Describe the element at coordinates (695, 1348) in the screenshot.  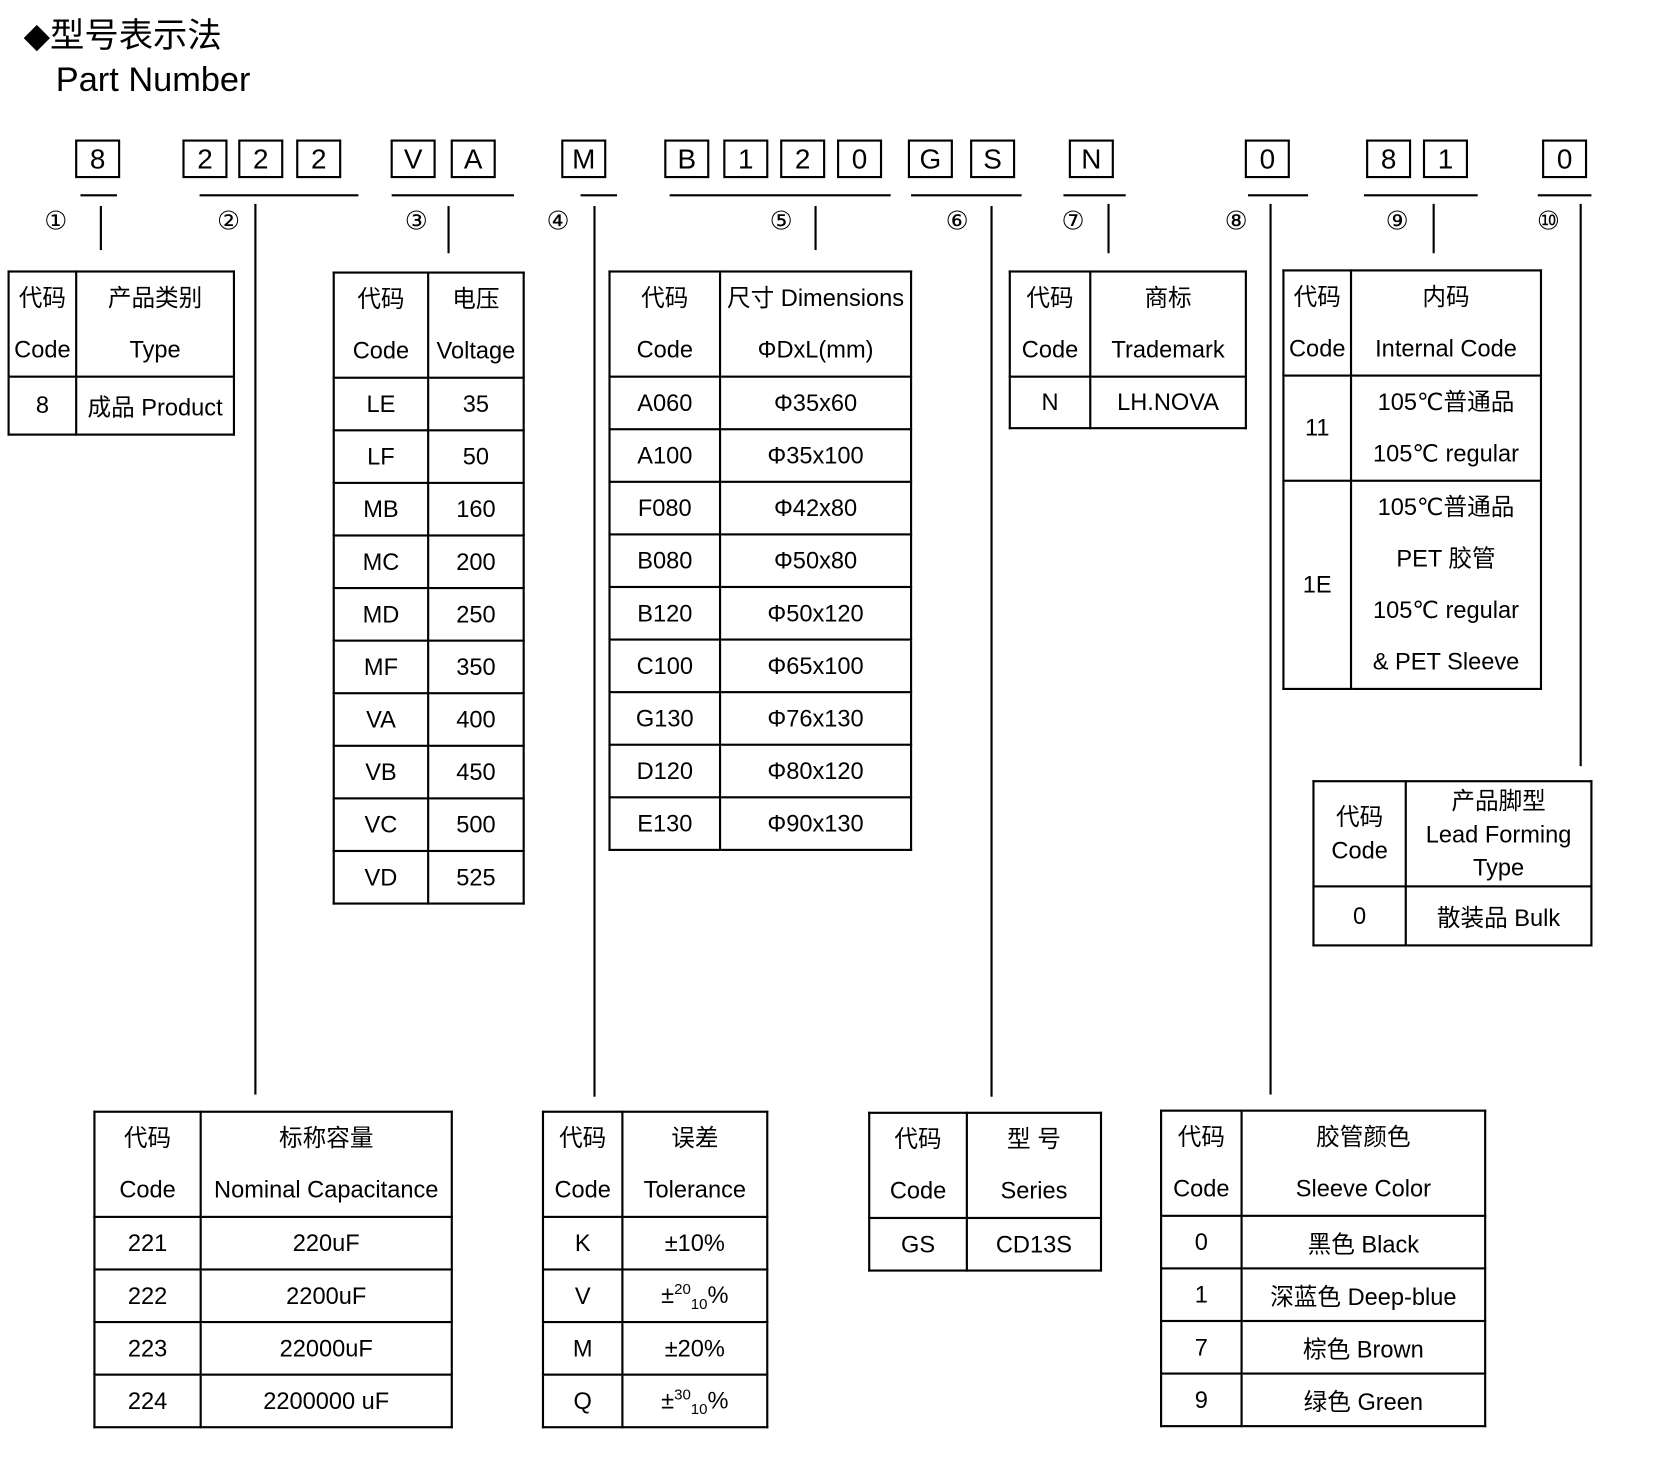
I see `value-cell: ±20%` at that location.